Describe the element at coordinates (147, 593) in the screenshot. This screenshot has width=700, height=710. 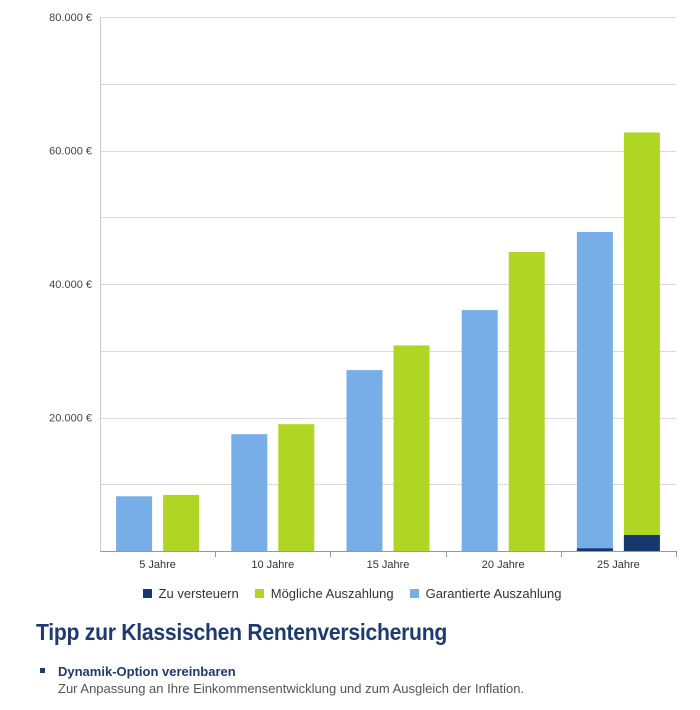
I see `legend-swatch-taxable` at that location.